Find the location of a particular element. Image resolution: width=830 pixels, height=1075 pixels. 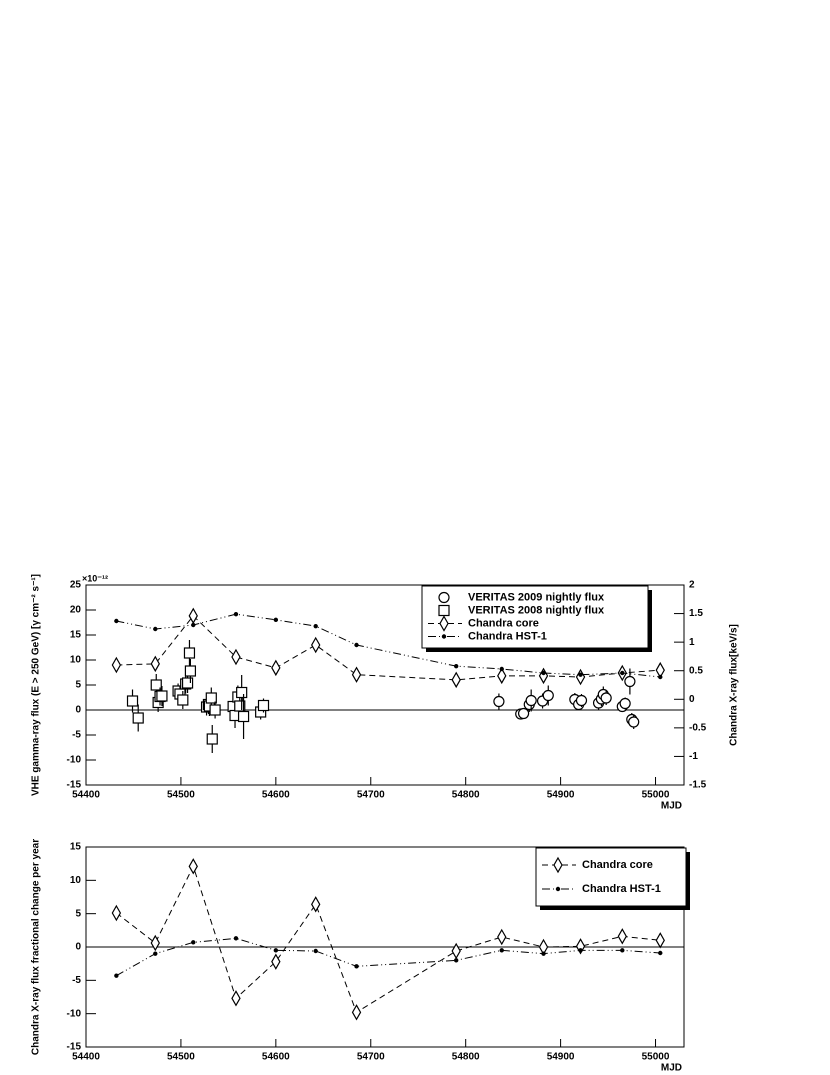

legend-box is located at coordinates (535, 617).